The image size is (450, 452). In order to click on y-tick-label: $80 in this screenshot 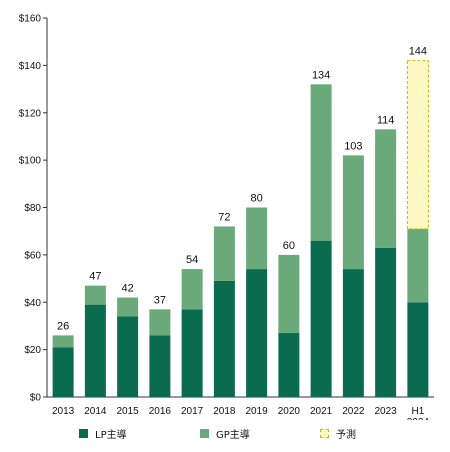, I will do `click(32, 208)`.